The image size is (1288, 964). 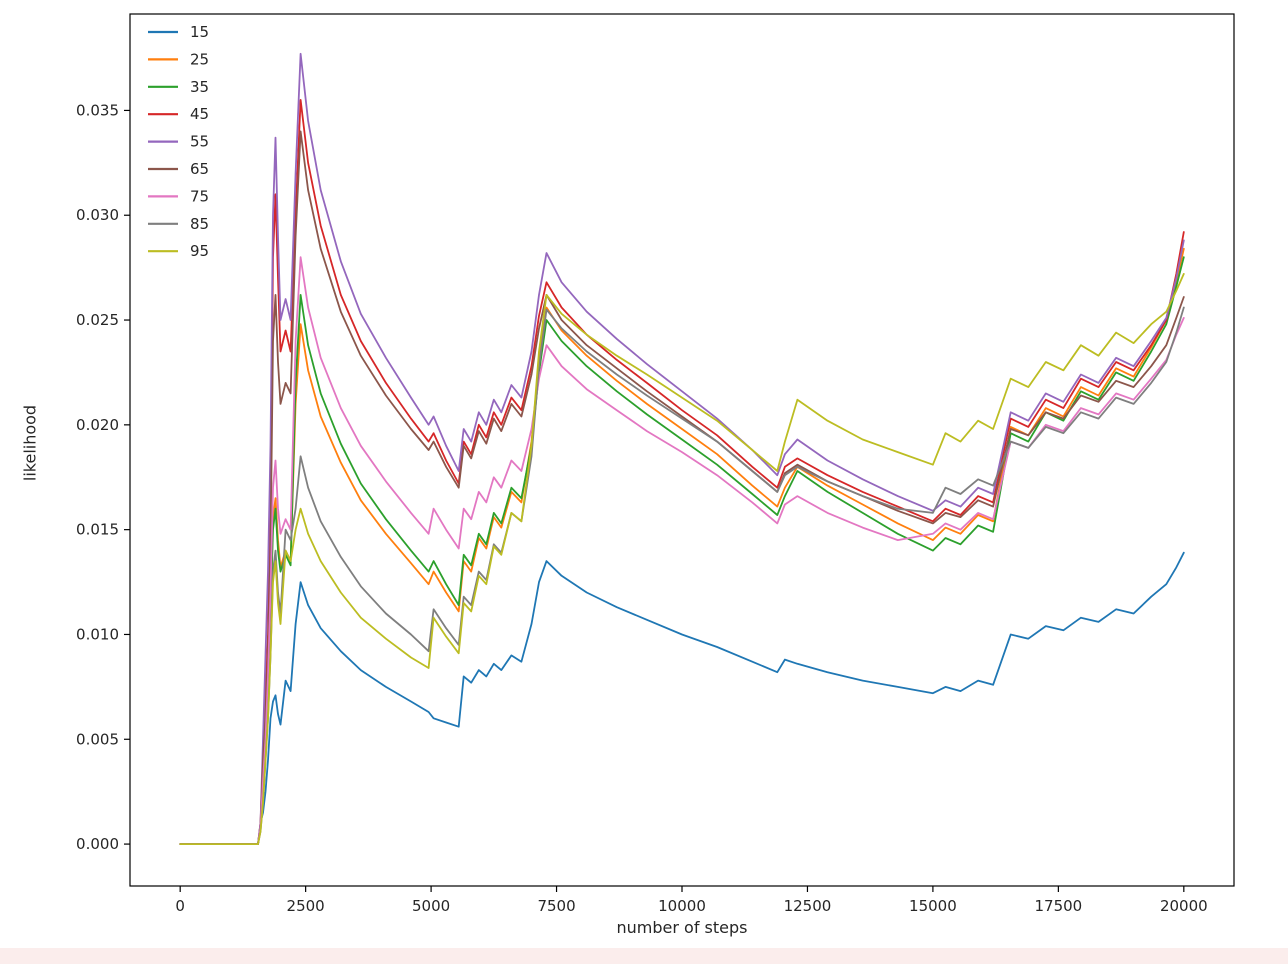 What do you see at coordinates (97, 215) in the screenshot?
I see `y-tick-label: 0.030` at bounding box center [97, 215].